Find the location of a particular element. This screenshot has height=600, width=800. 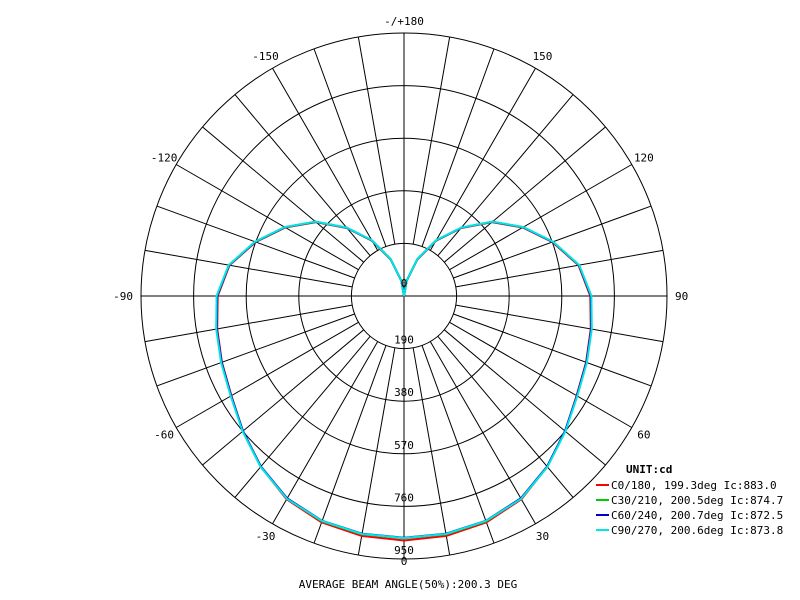

center-zero-label: 0 is located at coordinates (404, 283).